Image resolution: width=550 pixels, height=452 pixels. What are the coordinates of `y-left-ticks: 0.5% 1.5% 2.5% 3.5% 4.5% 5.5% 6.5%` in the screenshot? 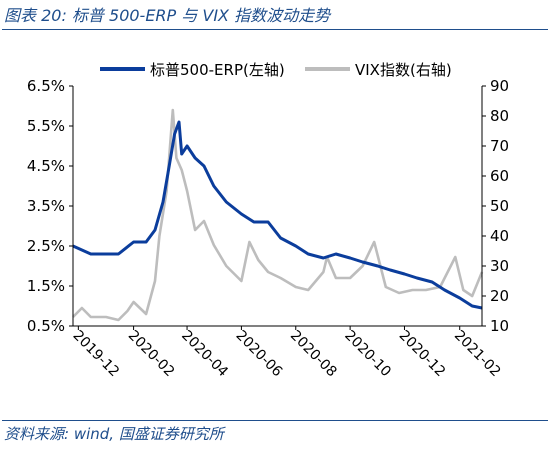 It's located at (50, 206).